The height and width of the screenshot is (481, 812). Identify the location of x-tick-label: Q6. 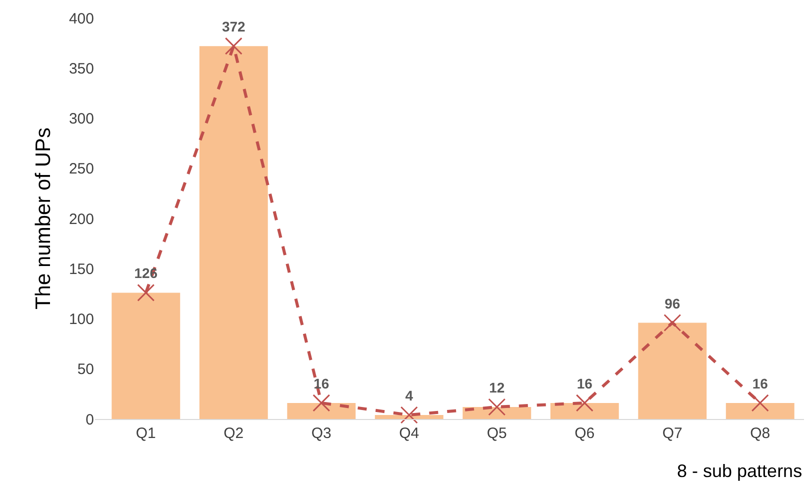
(584, 433).